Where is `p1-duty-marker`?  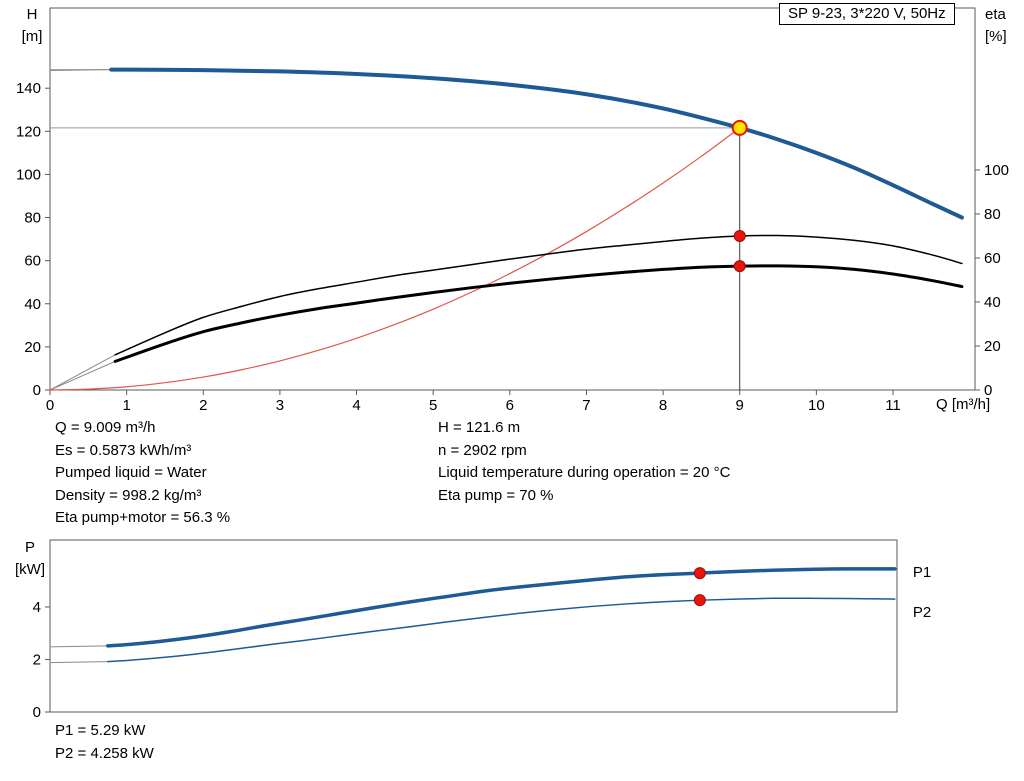
p1-duty-marker is located at coordinates (699, 573).